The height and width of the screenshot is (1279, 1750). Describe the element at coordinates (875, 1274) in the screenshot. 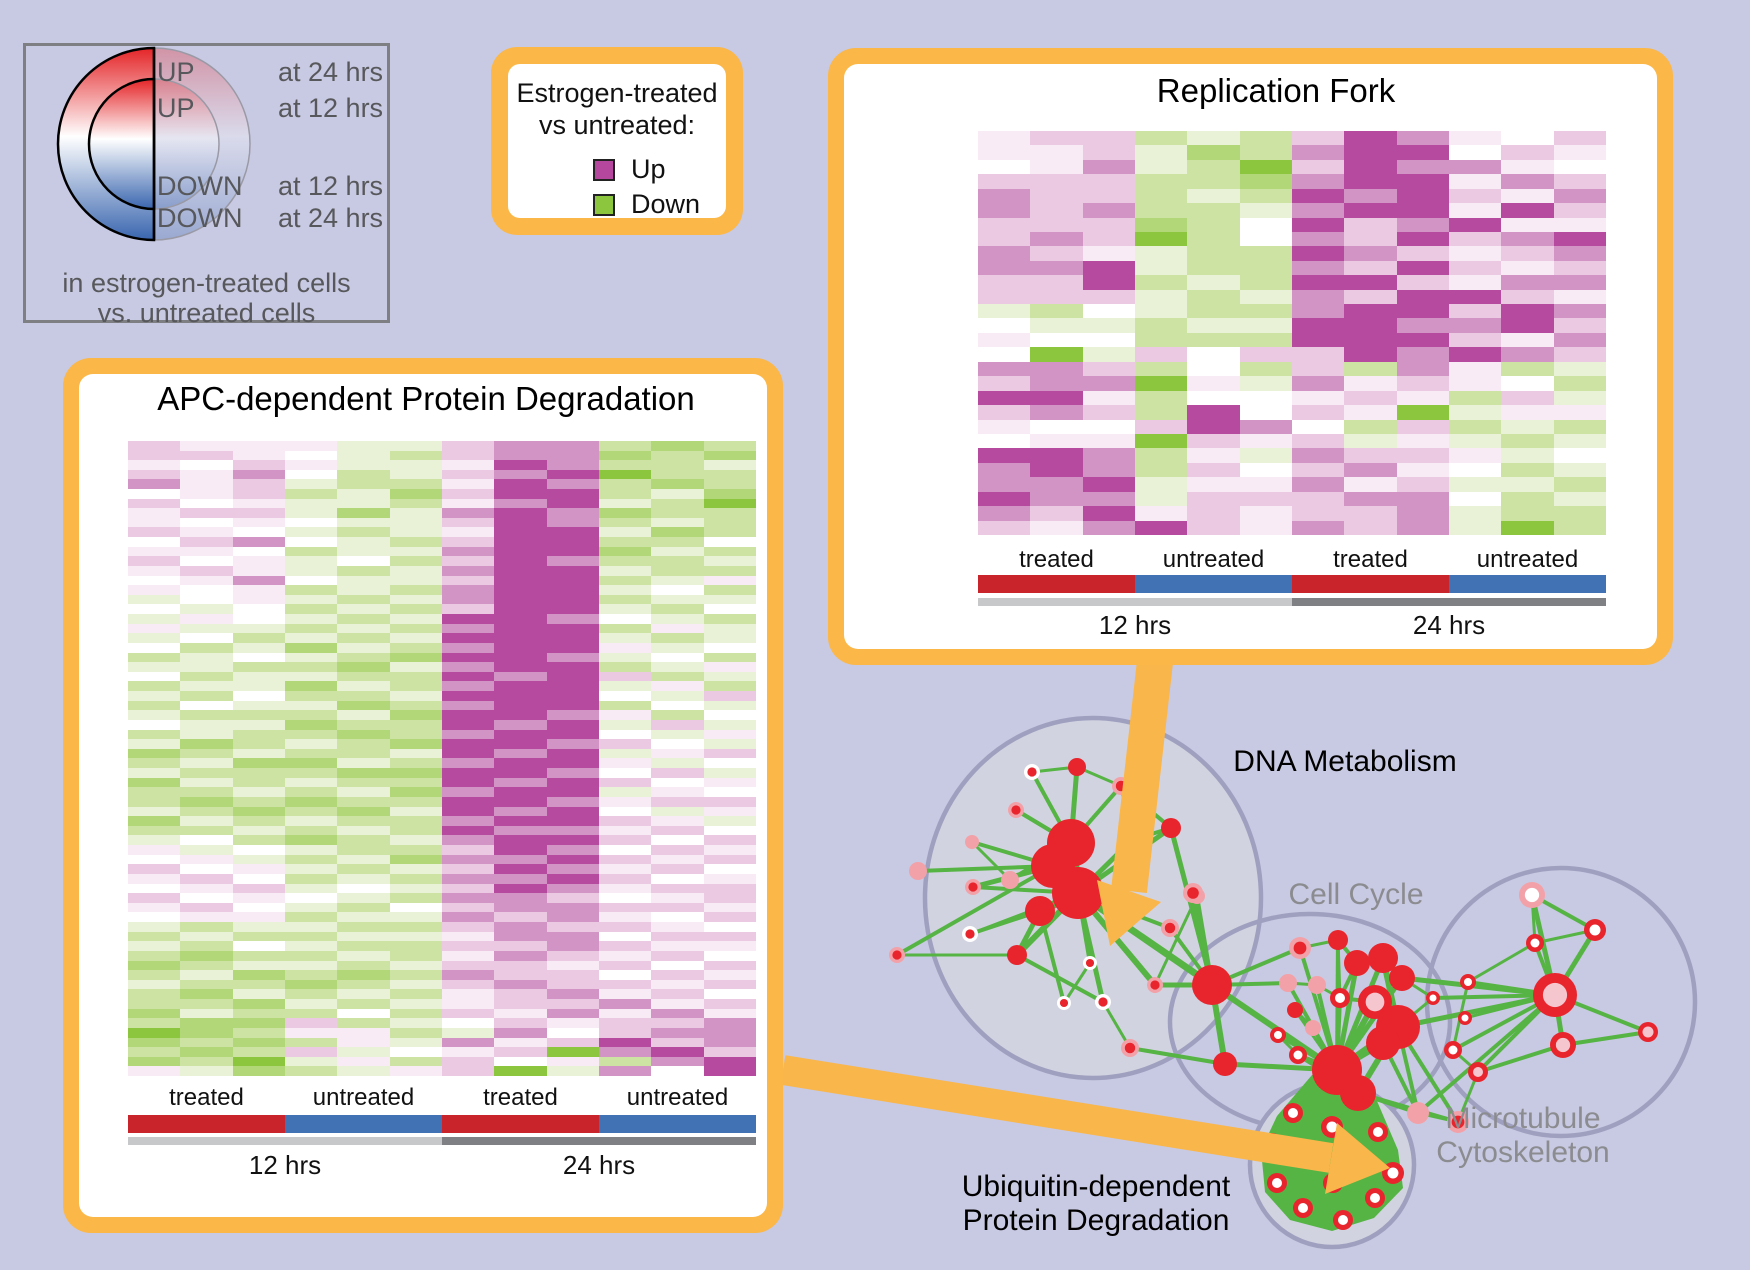

I see `page-edge` at that location.